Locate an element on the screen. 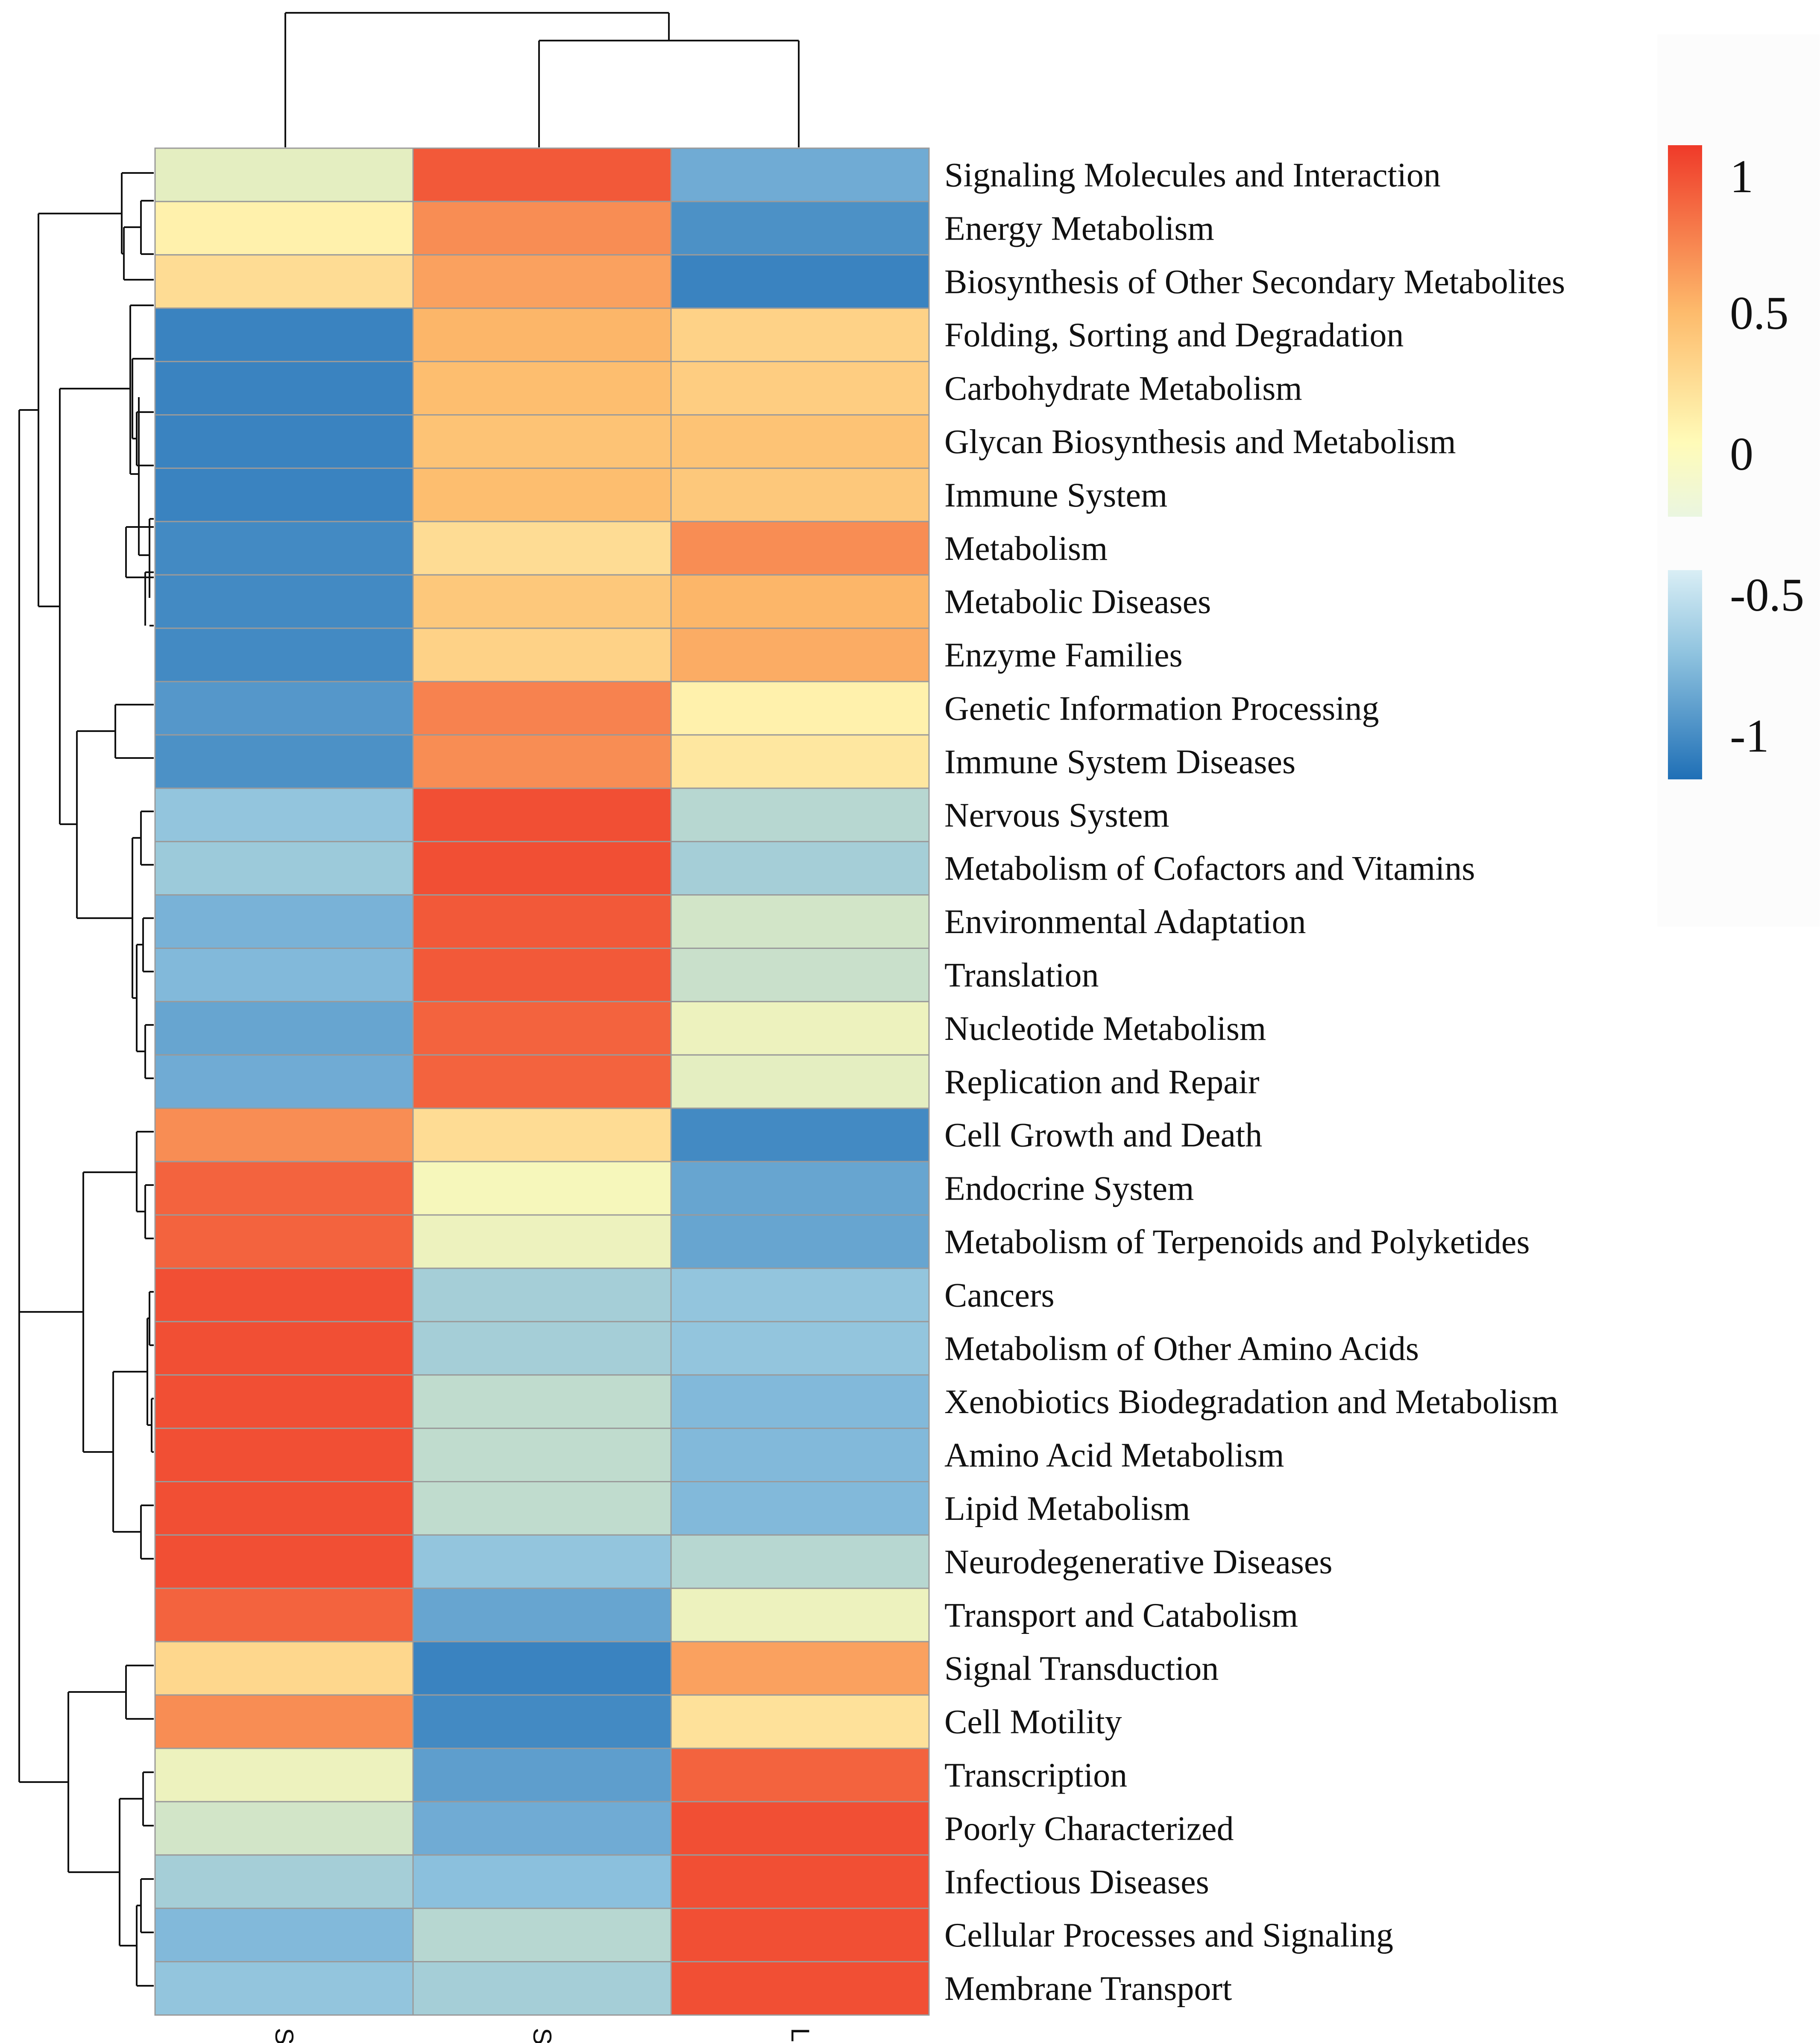 The width and height of the screenshot is (1820, 2043). row-label: Endocrine System is located at coordinates (1069, 1189).